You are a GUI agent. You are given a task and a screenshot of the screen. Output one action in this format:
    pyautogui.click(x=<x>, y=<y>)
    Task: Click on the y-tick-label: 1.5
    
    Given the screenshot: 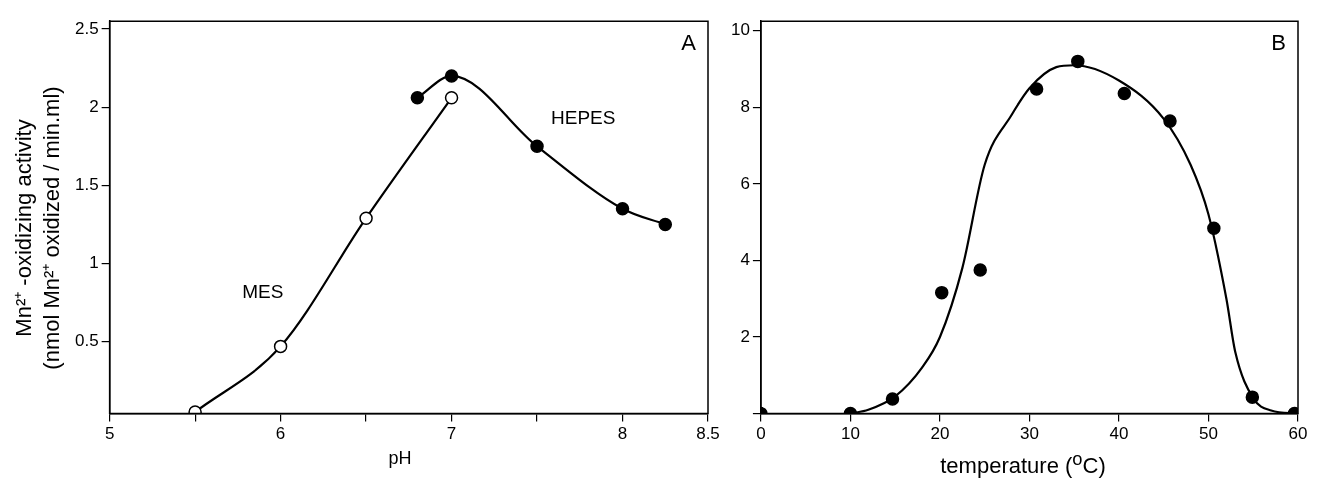 What is the action you would take?
    pyautogui.click(x=86, y=185)
    